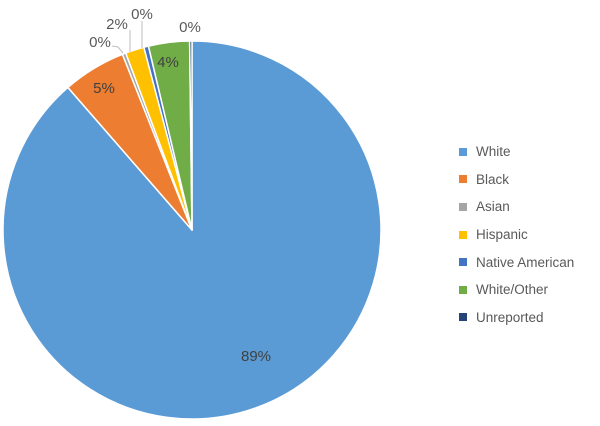 This screenshot has width=600, height=426. I want to click on legend-item-native-american: Native American, so click(516, 262).